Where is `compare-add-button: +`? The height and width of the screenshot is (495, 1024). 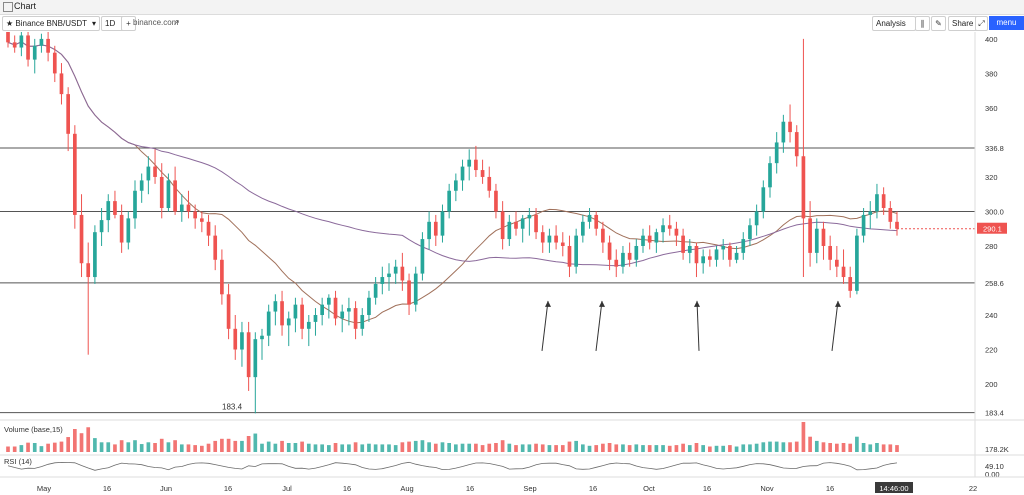 compare-add-button: + is located at coordinates (128, 23).